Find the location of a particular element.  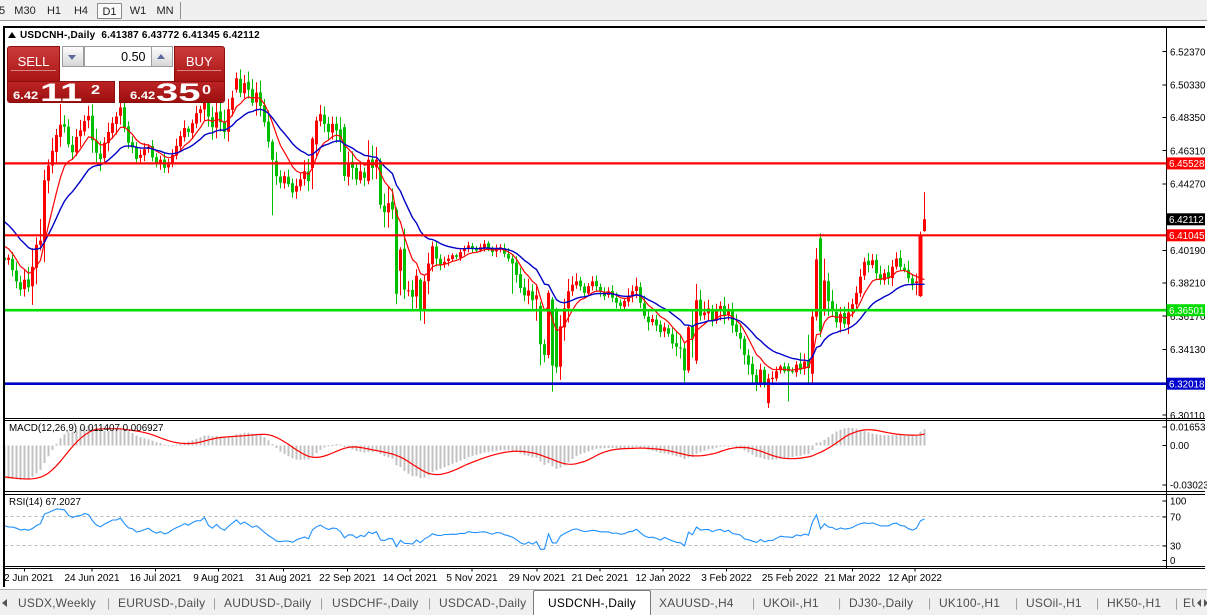

svg-text: 6.38210 is located at coordinates (1188, 284).